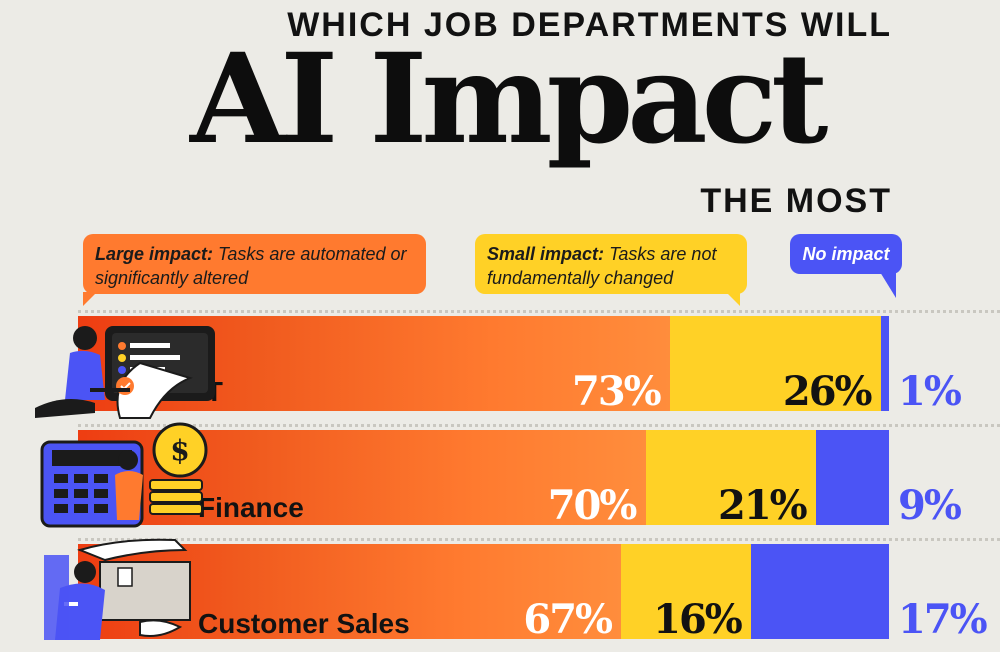 The height and width of the screenshot is (652, 1000). What do you see at coordinates (763, 505) in the screenshot?
I see `value-label-small-impact: 21%` at bounding box center [763, 505].